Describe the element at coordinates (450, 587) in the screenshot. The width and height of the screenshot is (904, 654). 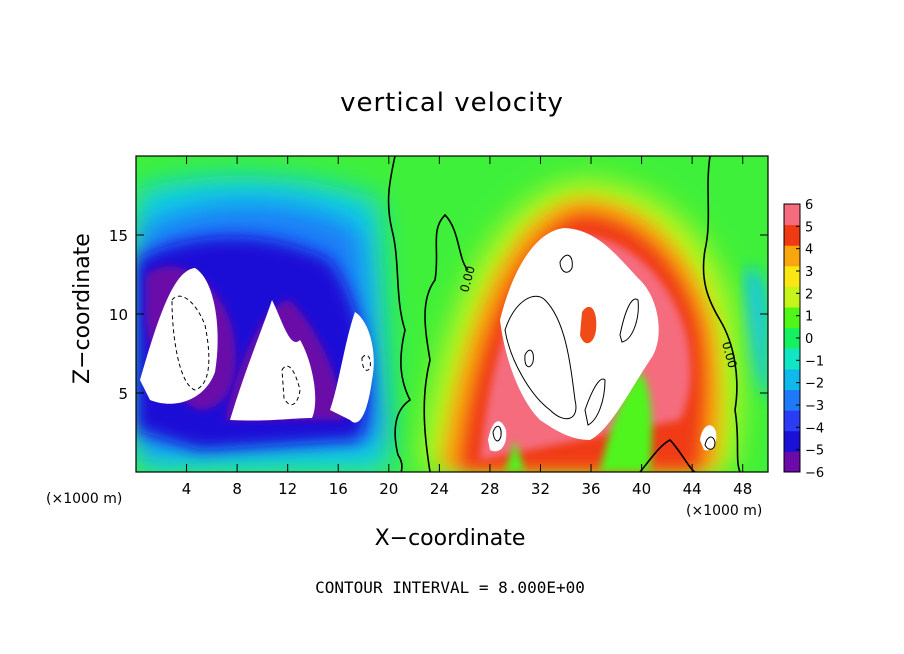
I see `contour-interval-note: CONTOUR INTERVAL = 8.000E+00` at that location.